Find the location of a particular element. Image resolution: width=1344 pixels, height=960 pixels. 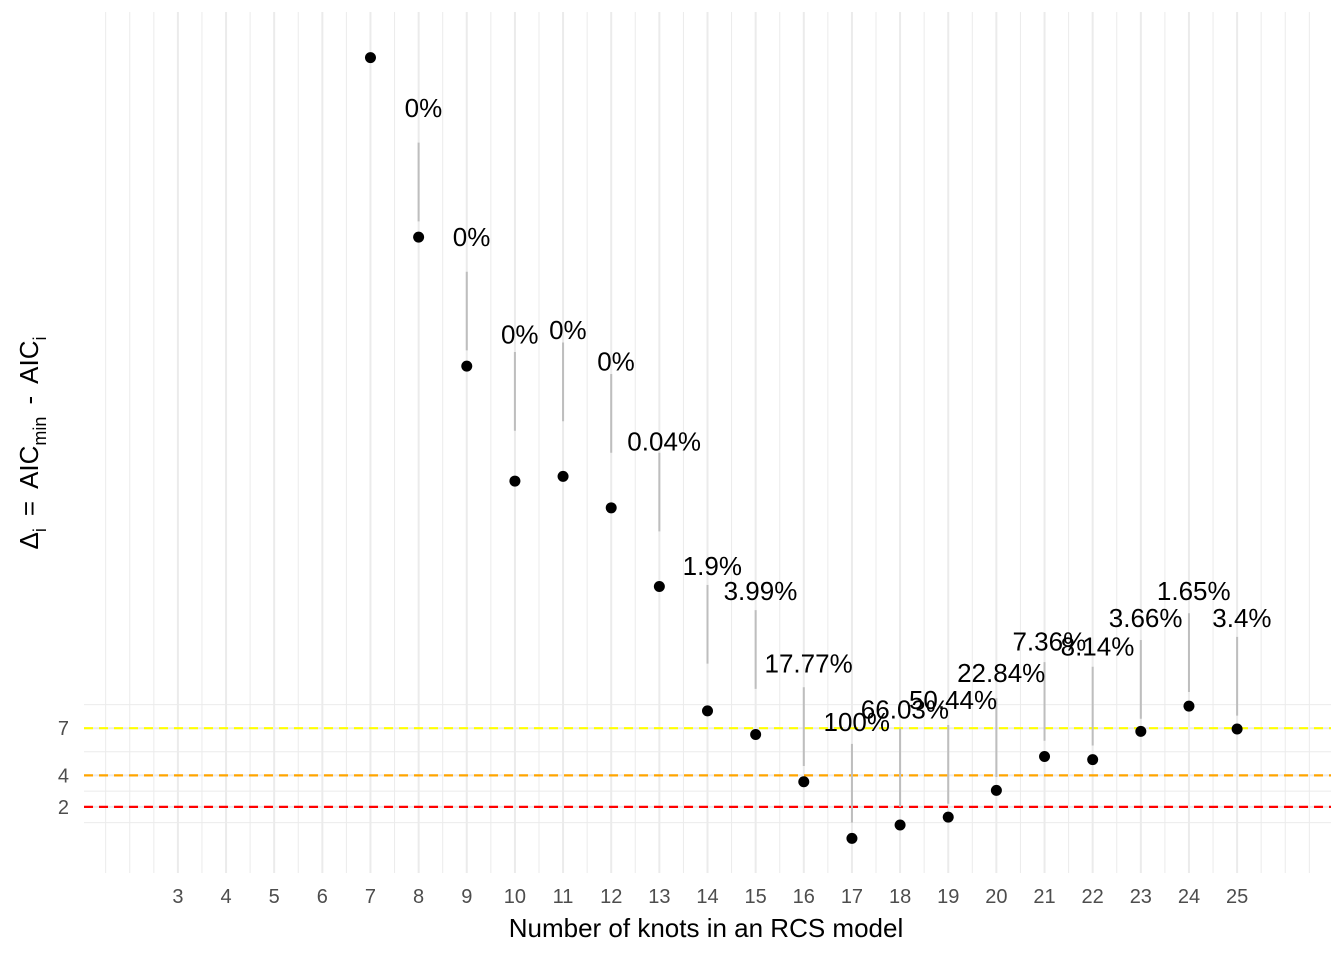

x-tick-label: 10 is located at coordinates (515, 897).